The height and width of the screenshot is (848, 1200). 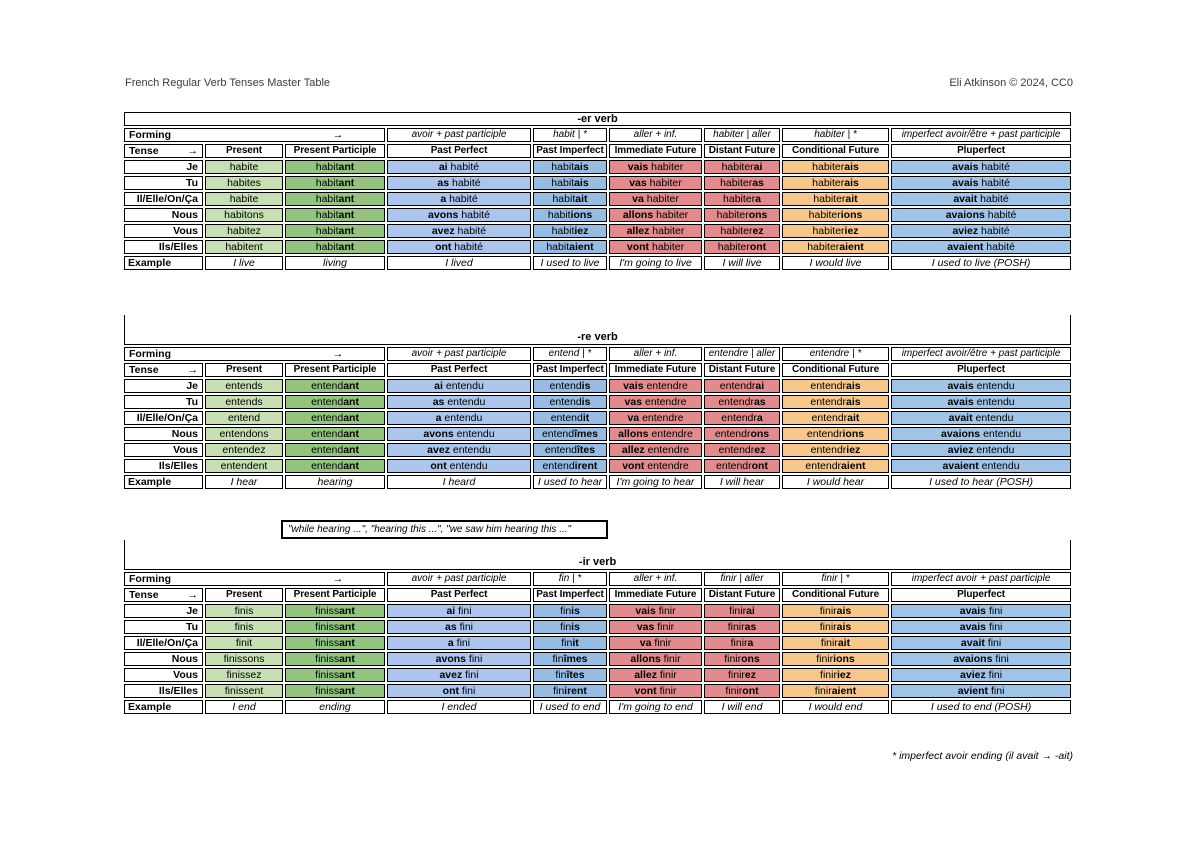 What do you see at coordinates (570, 707) in the screenshot?
I see `example-cell: I used to end` at bounding box center [570, 707].